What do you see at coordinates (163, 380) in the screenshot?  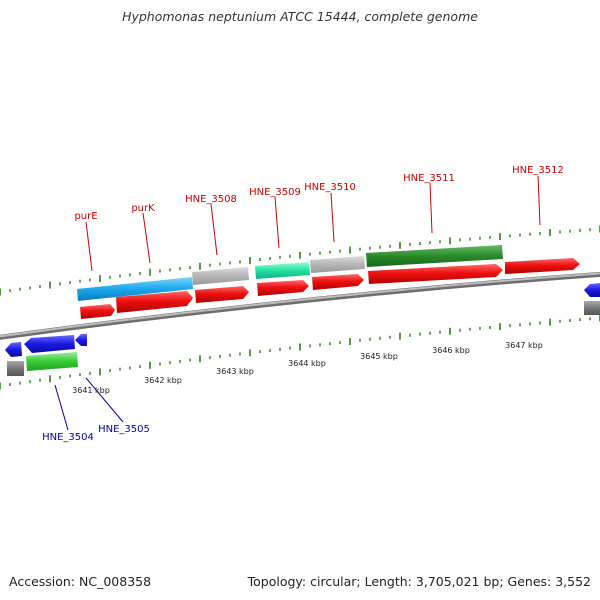 I see `kbp-label: 3642 kbp` at bounding box center [163, 380].